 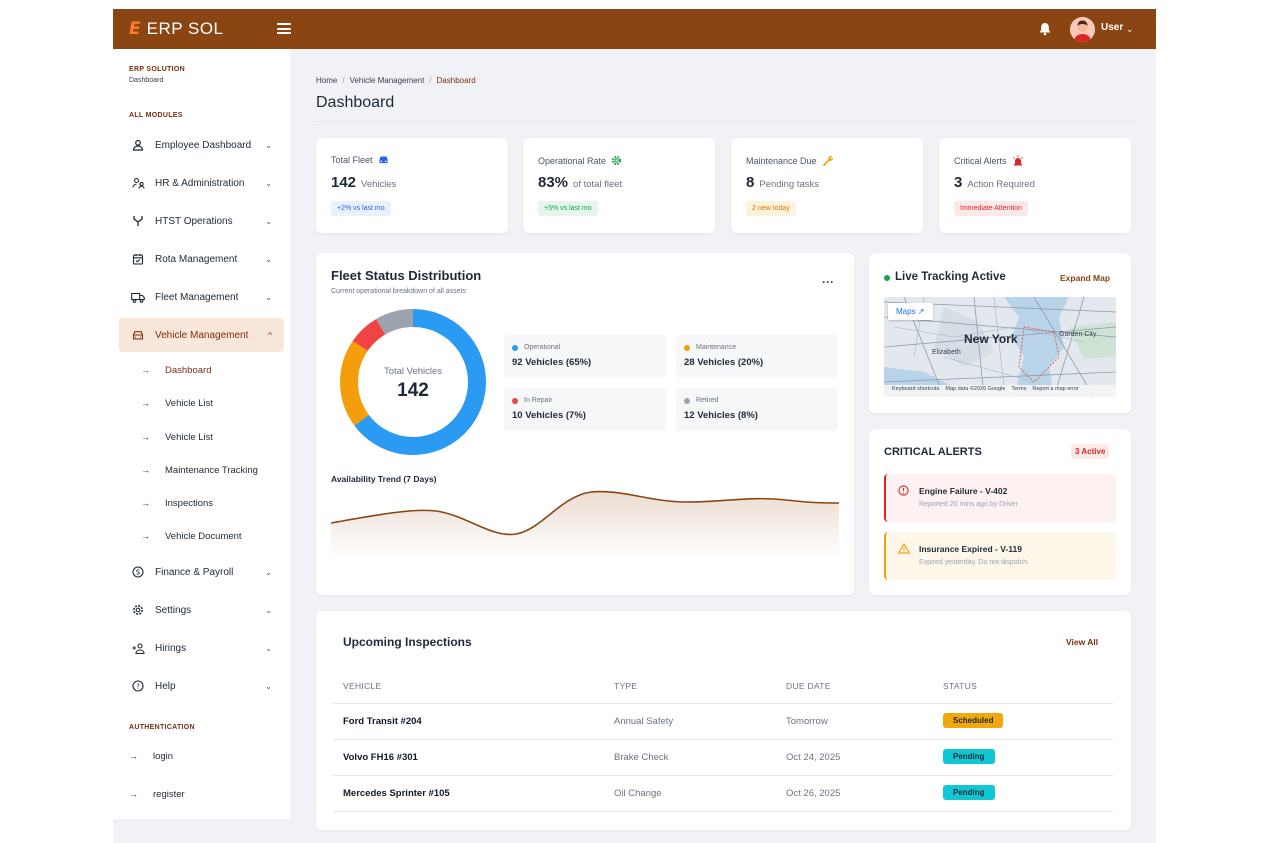 What do you see at coordinates (974, 562) in the screenshot?
I see `alert-subtitle: Expired yesterday. Do not dispatch.` at bounding box center [974, 562].